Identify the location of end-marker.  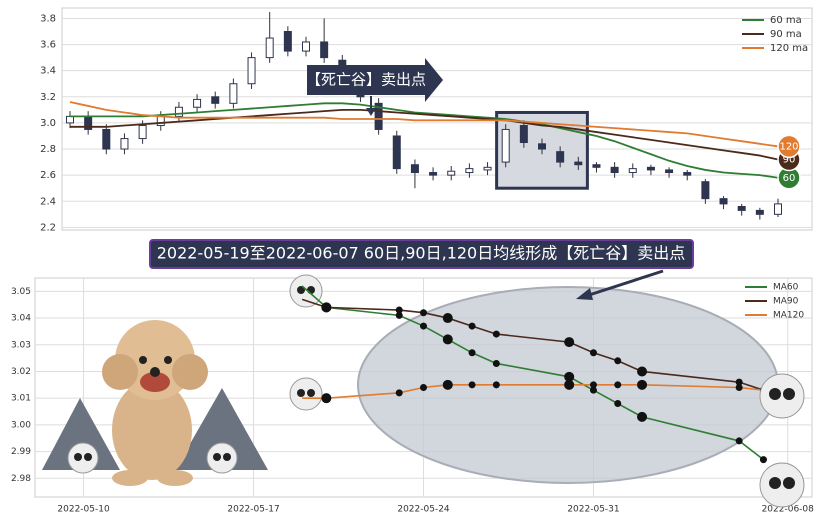
(789, 146).